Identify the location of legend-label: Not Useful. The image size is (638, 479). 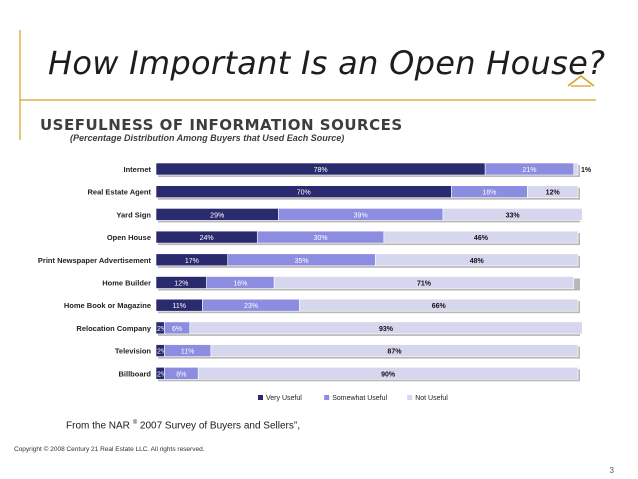
(431, 398).